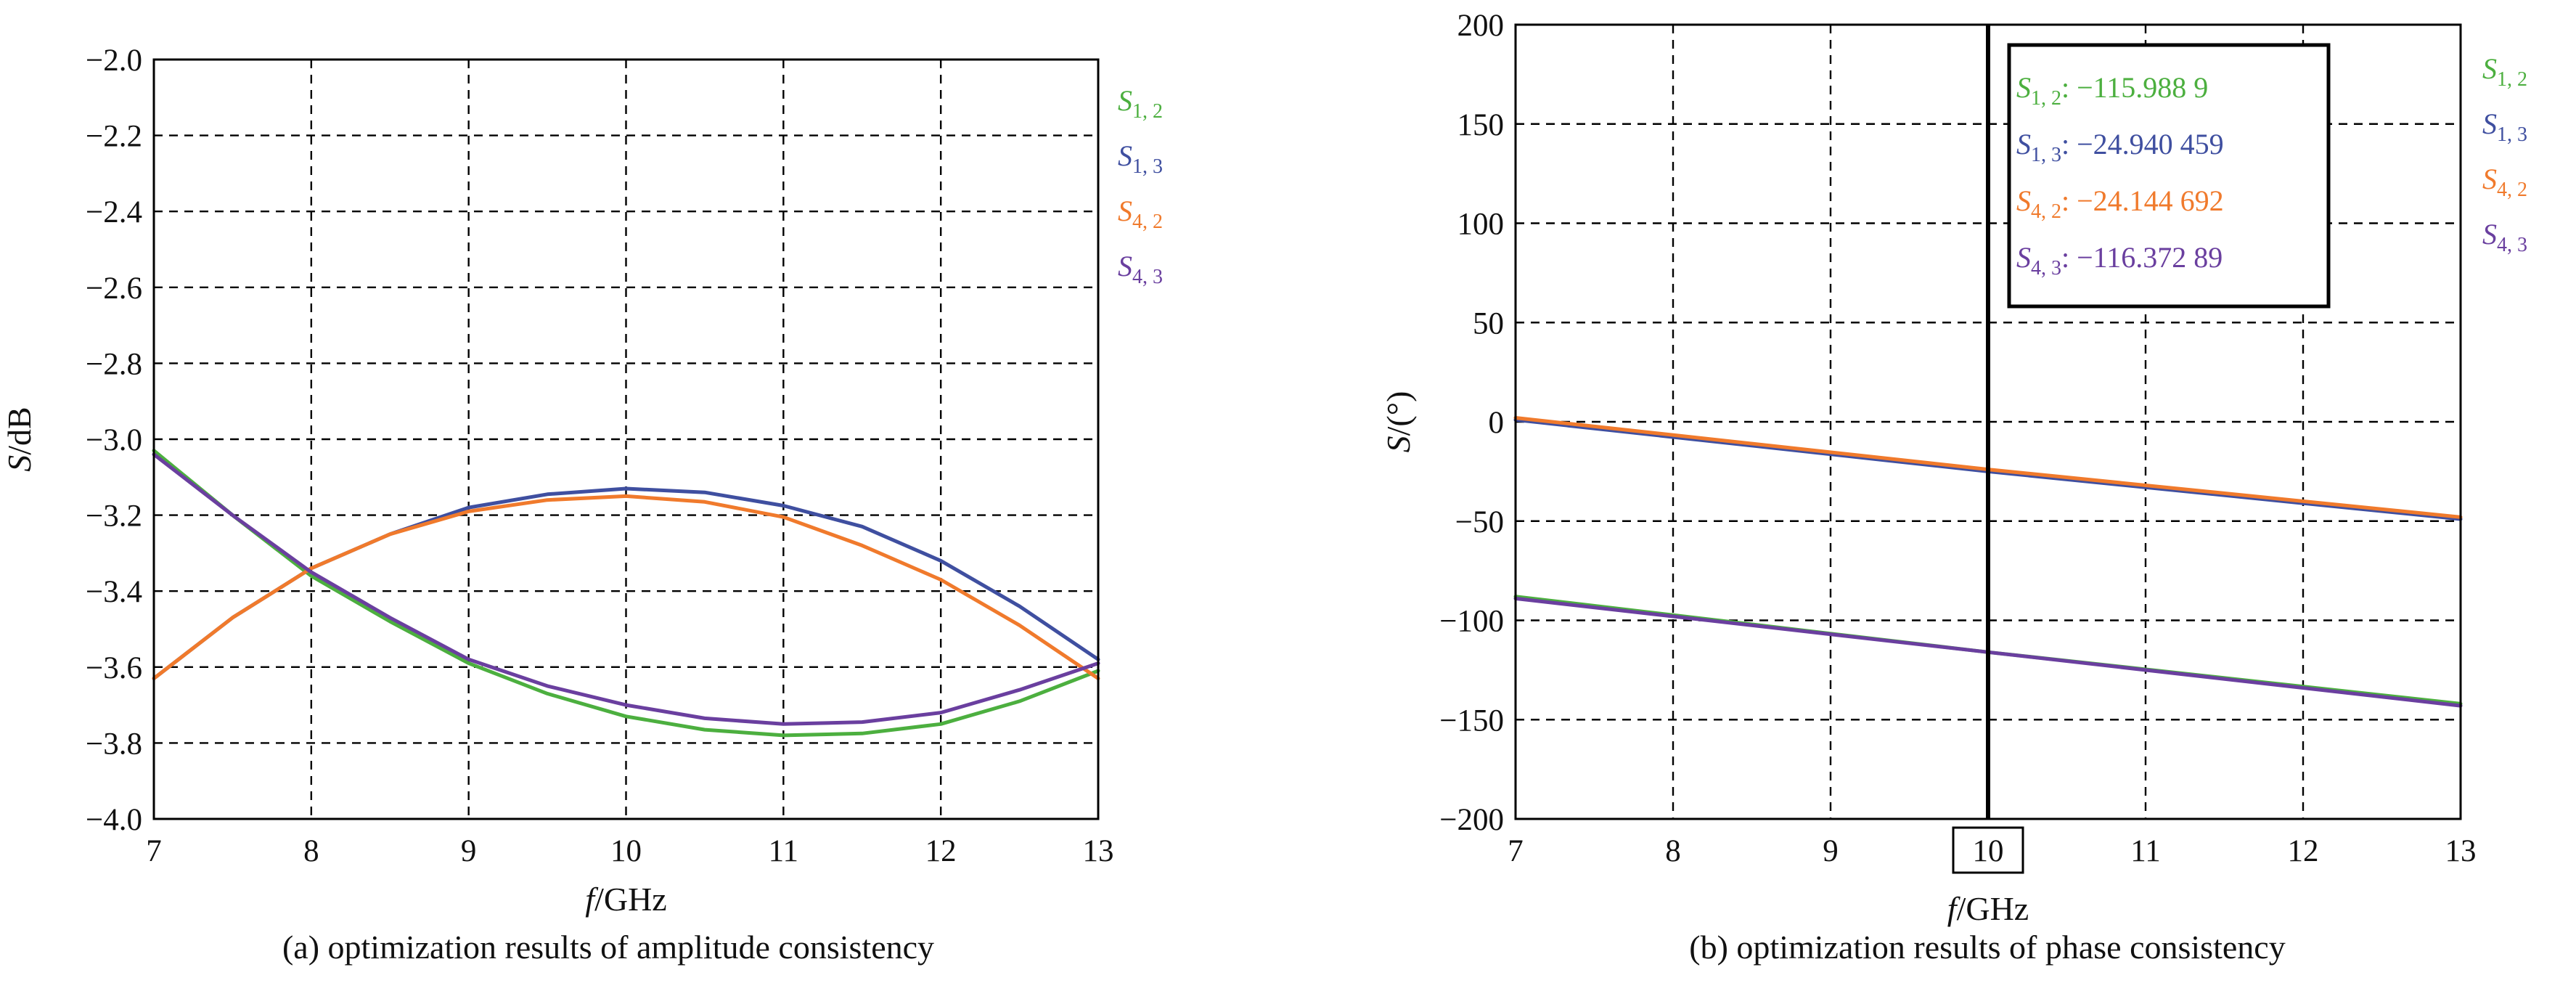  What do you see at coordinates (1481, 125) in the screenshot?
I see `y-tick-label: 150` at bounding box center [1481, 125].